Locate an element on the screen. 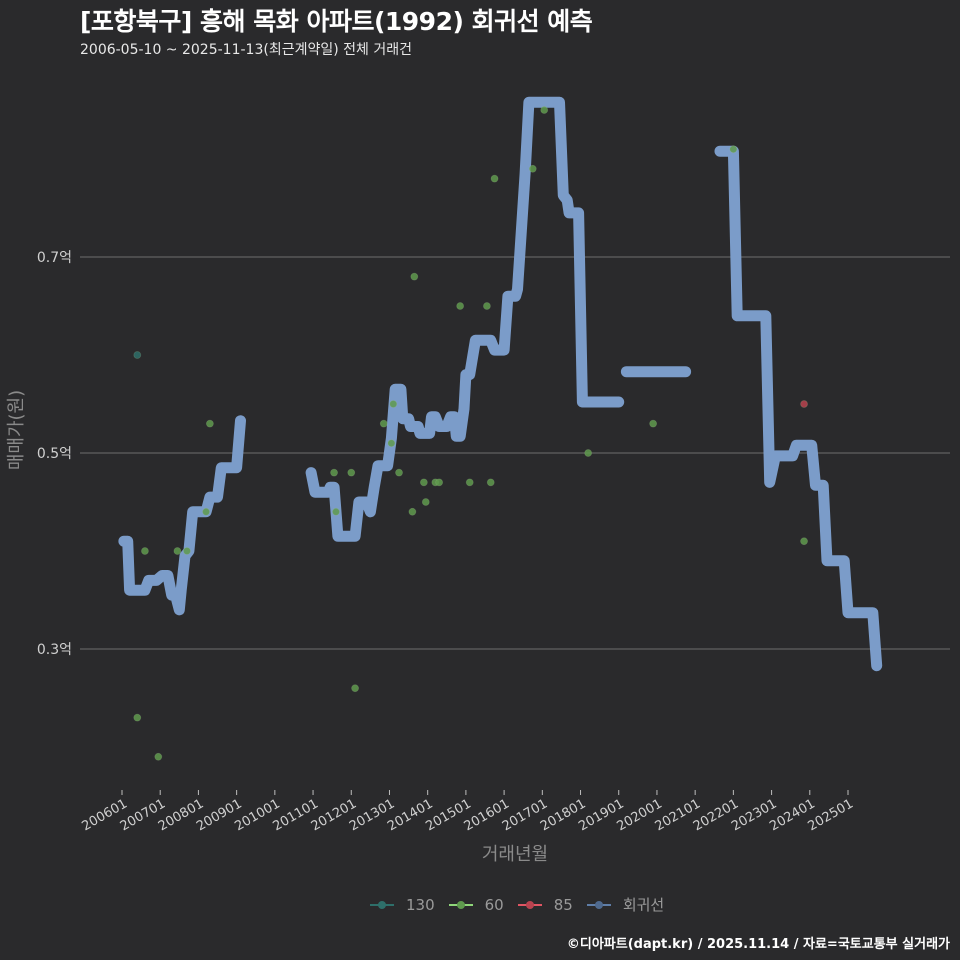 The width and height of the screenshot is (960, 960). legend: 130 60 85 회귀선 is located at coordinates (517, 904).